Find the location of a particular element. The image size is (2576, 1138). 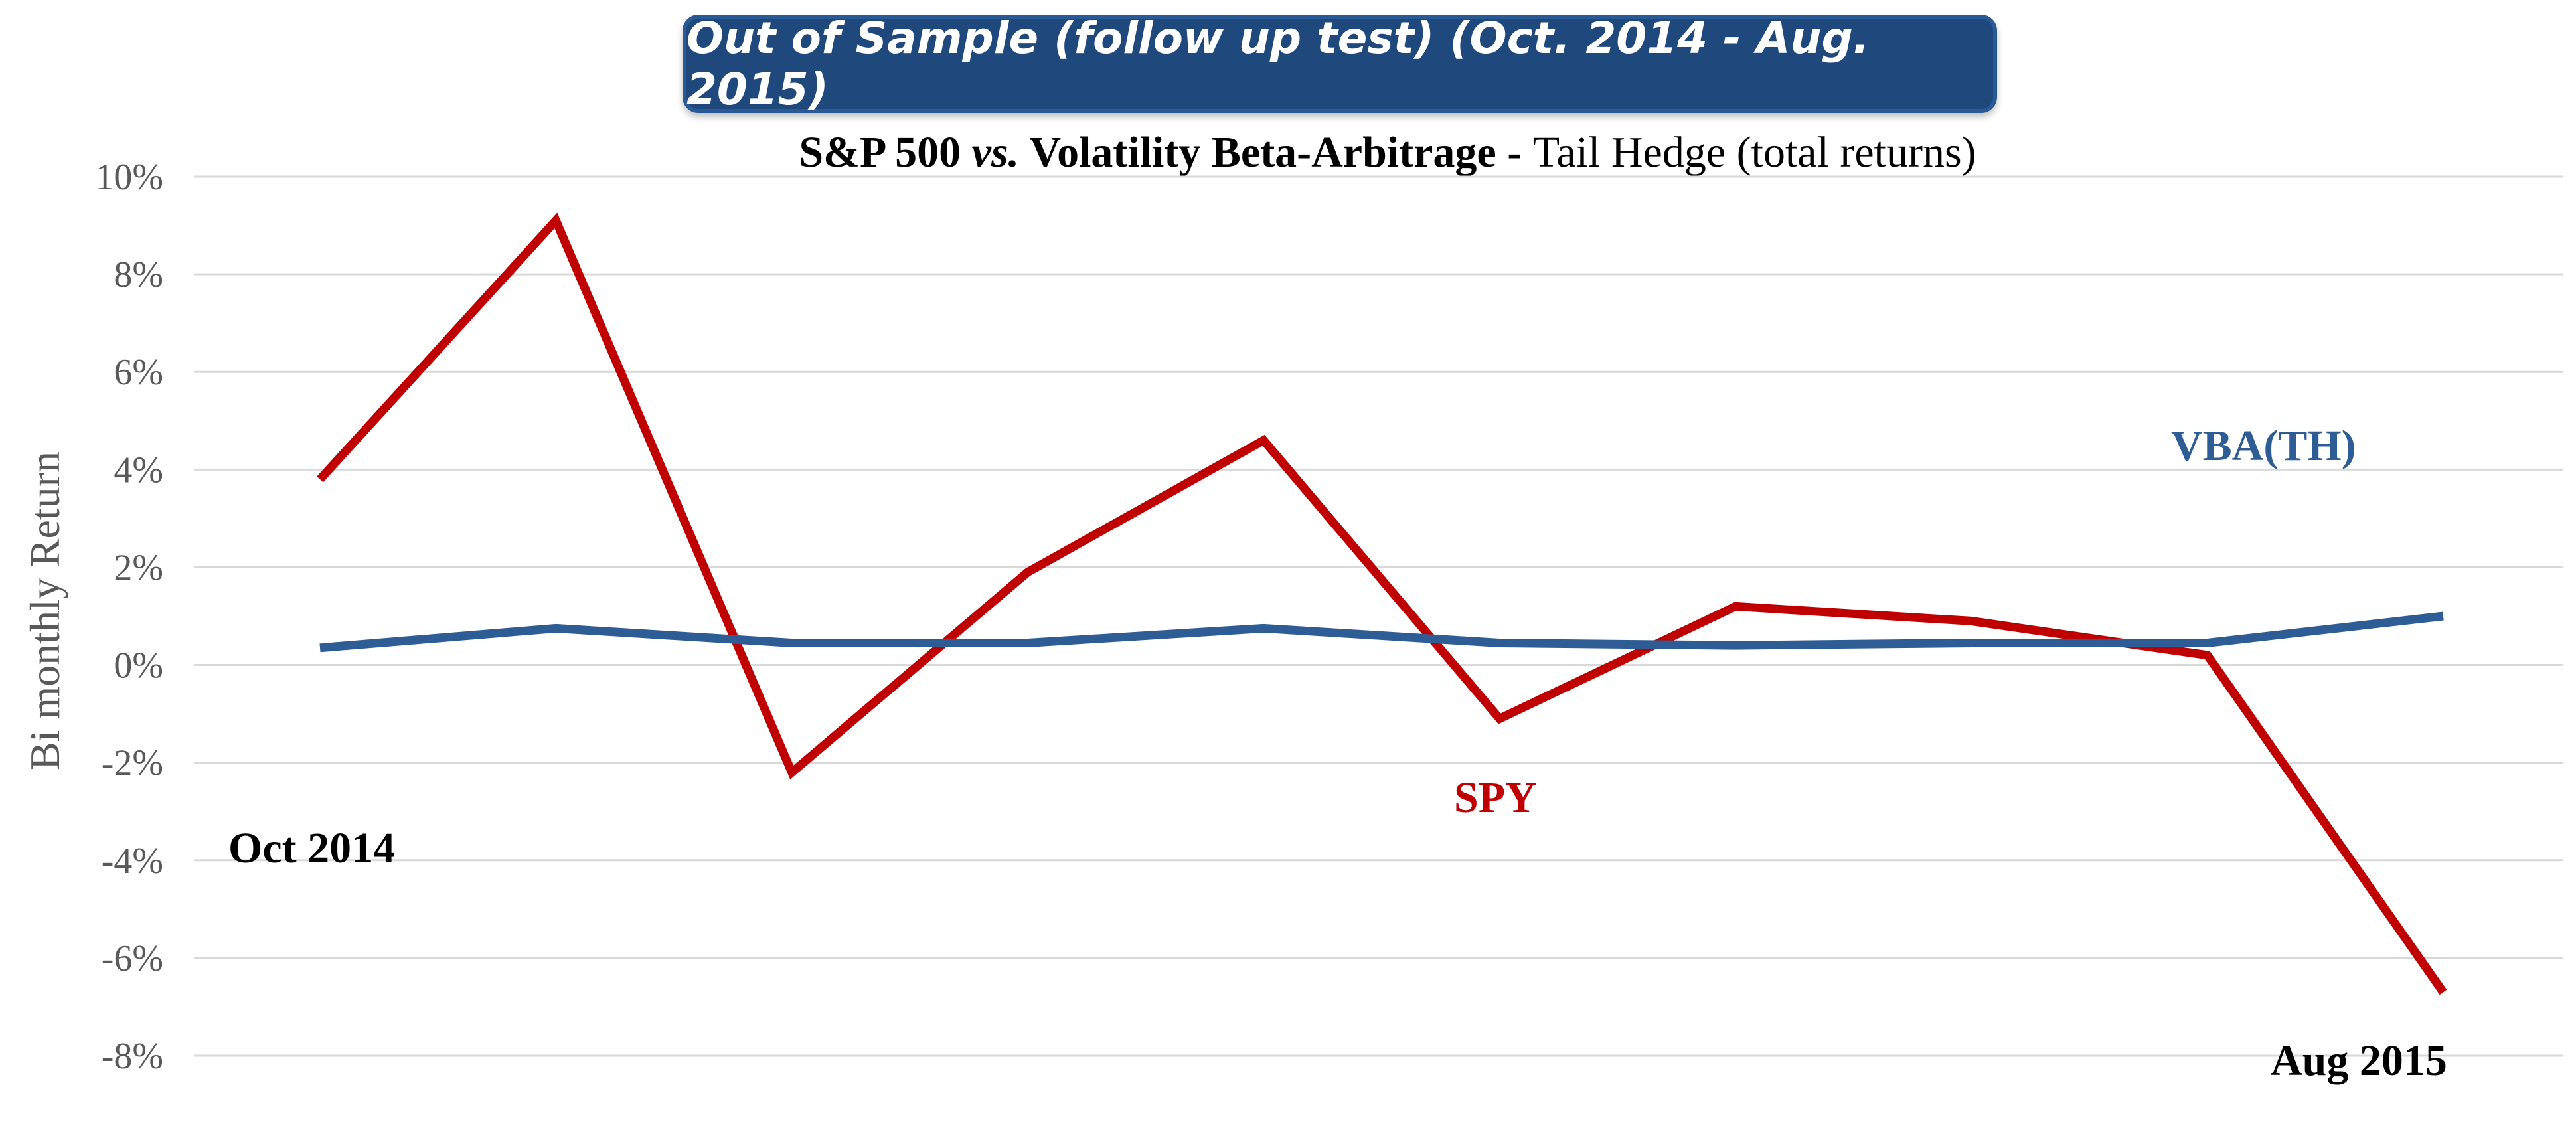

y-tick-label: 10% is located at coordinates (129, 177).